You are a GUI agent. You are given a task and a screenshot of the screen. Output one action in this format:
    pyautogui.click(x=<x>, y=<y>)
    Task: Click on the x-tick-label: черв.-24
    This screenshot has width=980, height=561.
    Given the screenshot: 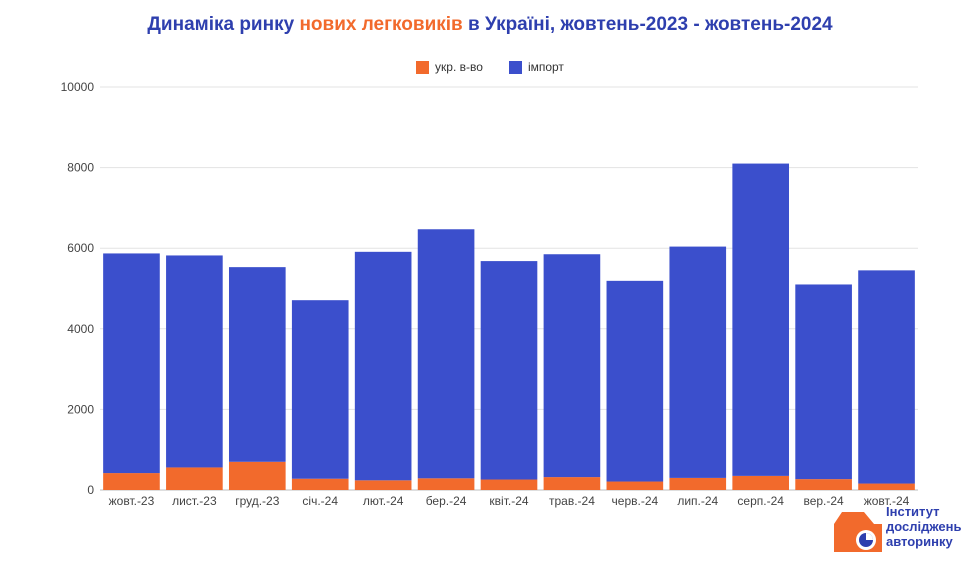 What is the action you would take?
    pyautogui.click(x=635, y=501)
    